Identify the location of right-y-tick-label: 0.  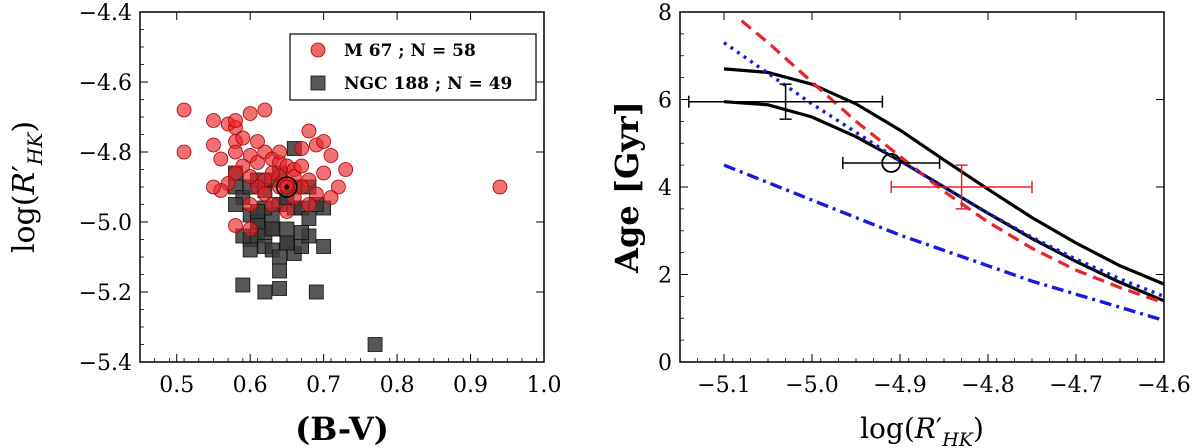
(665, 363).